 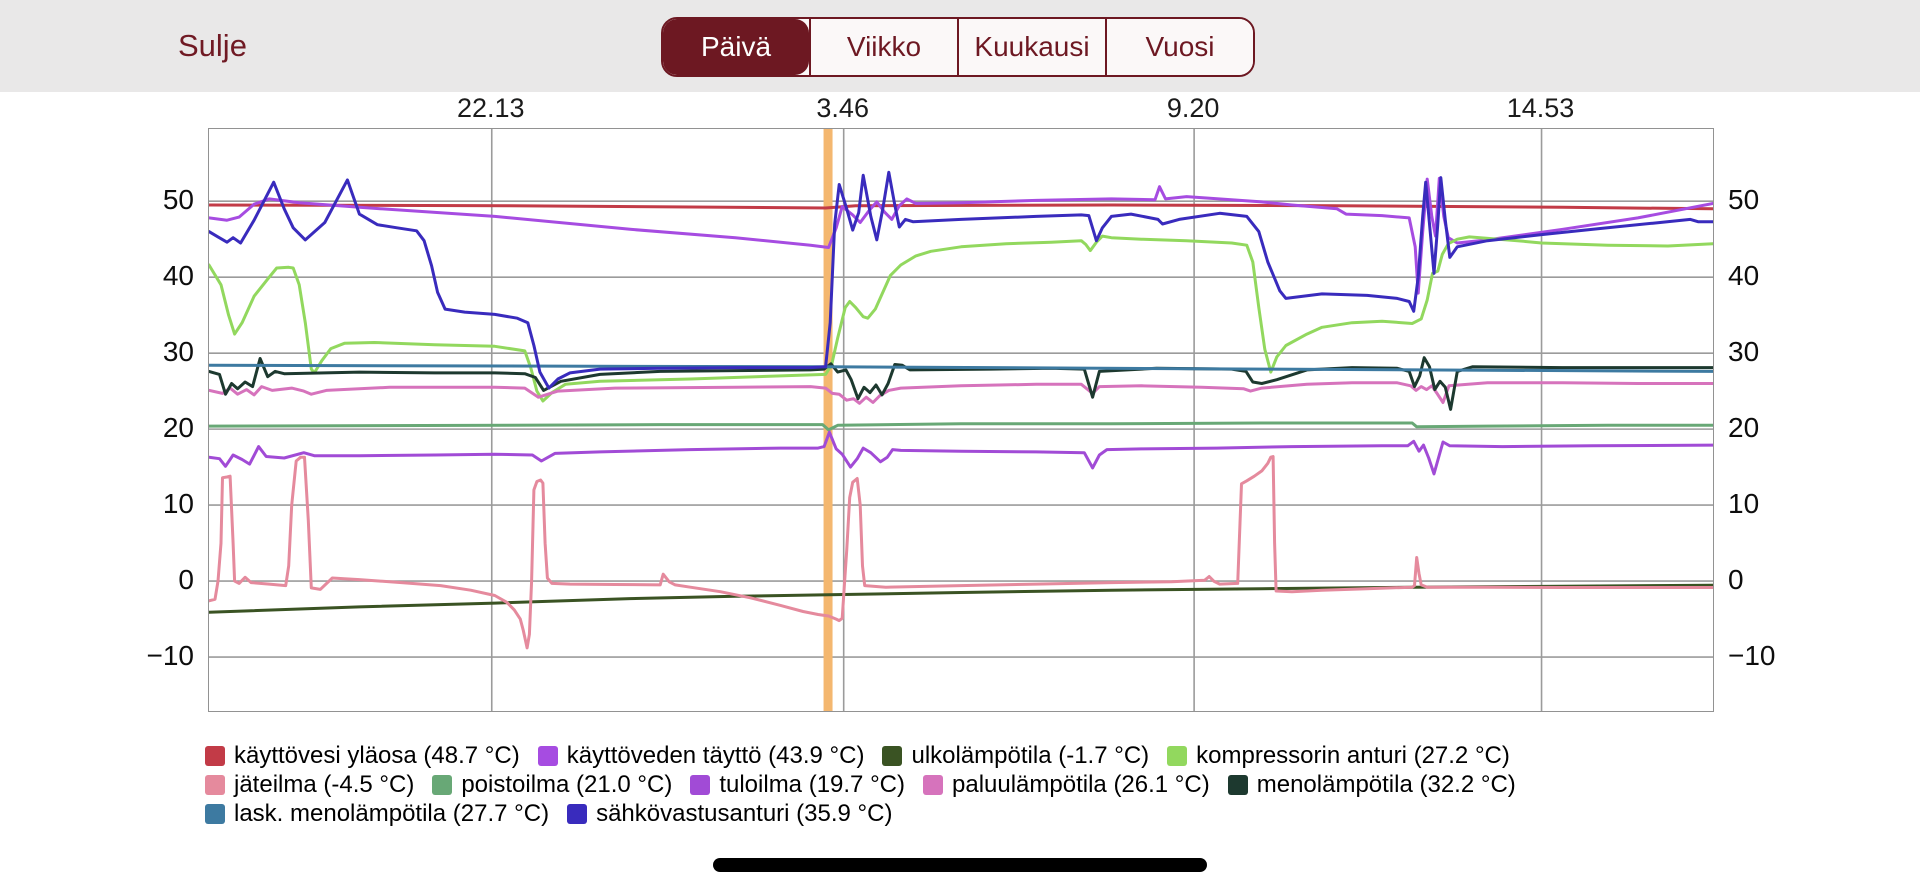 I want to click on y-axis-tick-label-left: 40, so click(x=178, y=276).